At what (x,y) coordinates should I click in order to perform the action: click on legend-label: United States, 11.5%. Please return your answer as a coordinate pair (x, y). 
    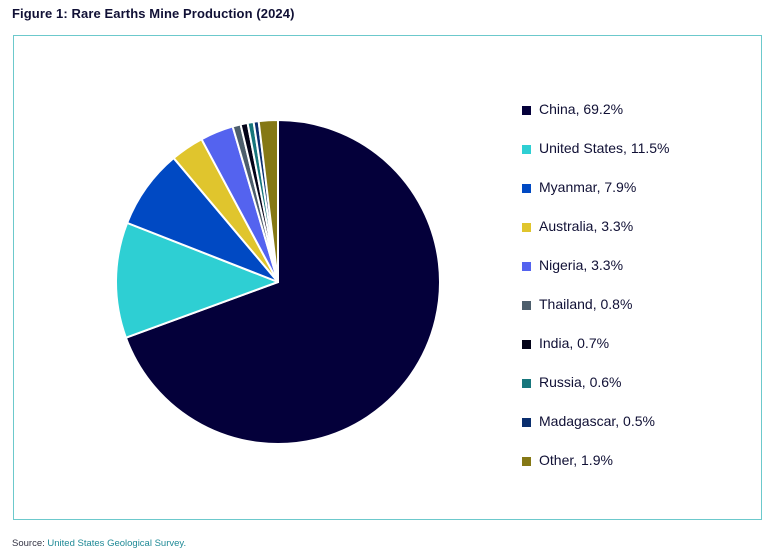
    Looking at the image, I should click on (604, 148).